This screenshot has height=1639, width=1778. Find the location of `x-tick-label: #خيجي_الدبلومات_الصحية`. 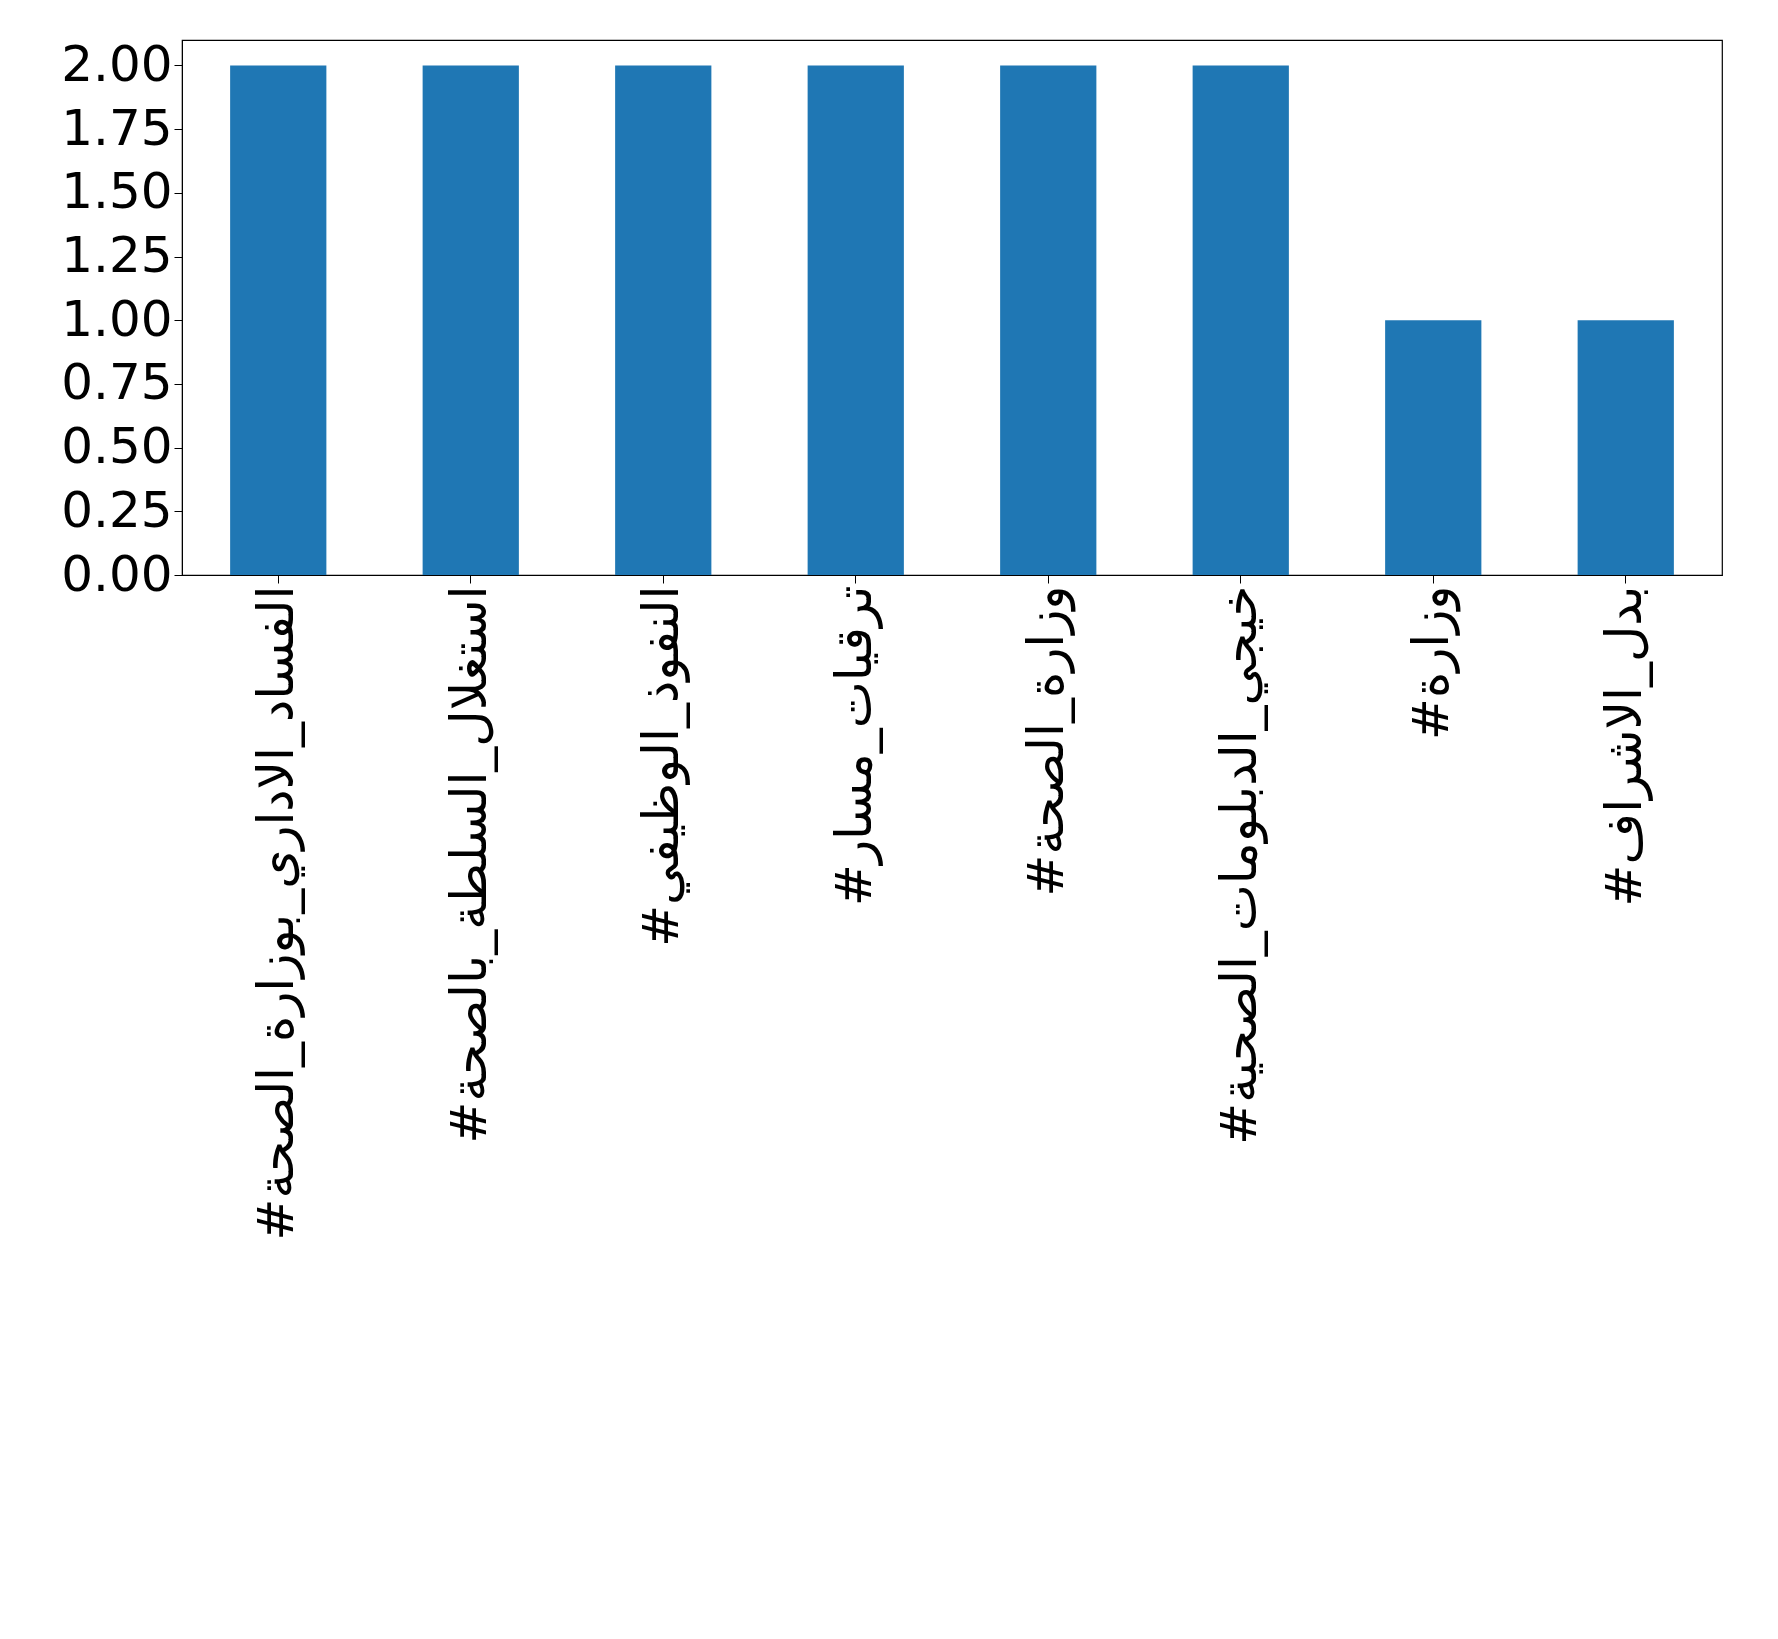

x-tick-label: #خيجي_الدبلومات_الصحية is located at coordinates (1238, 865).